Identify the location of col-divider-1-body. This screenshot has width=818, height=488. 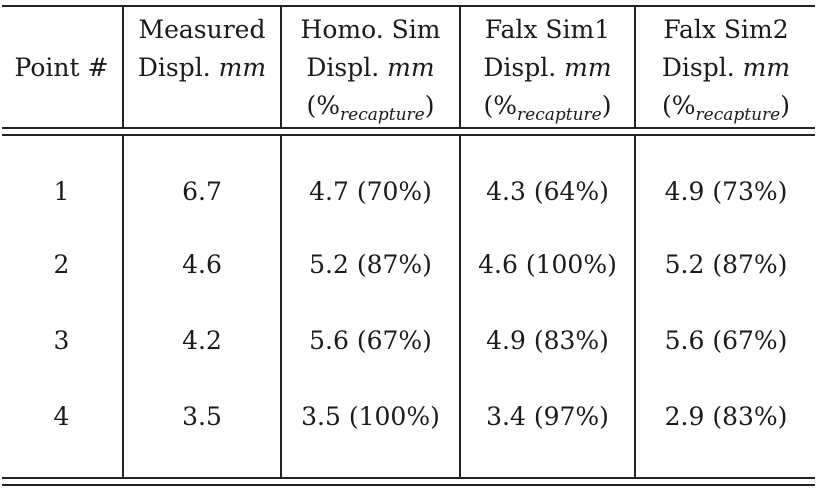
(123, 306).